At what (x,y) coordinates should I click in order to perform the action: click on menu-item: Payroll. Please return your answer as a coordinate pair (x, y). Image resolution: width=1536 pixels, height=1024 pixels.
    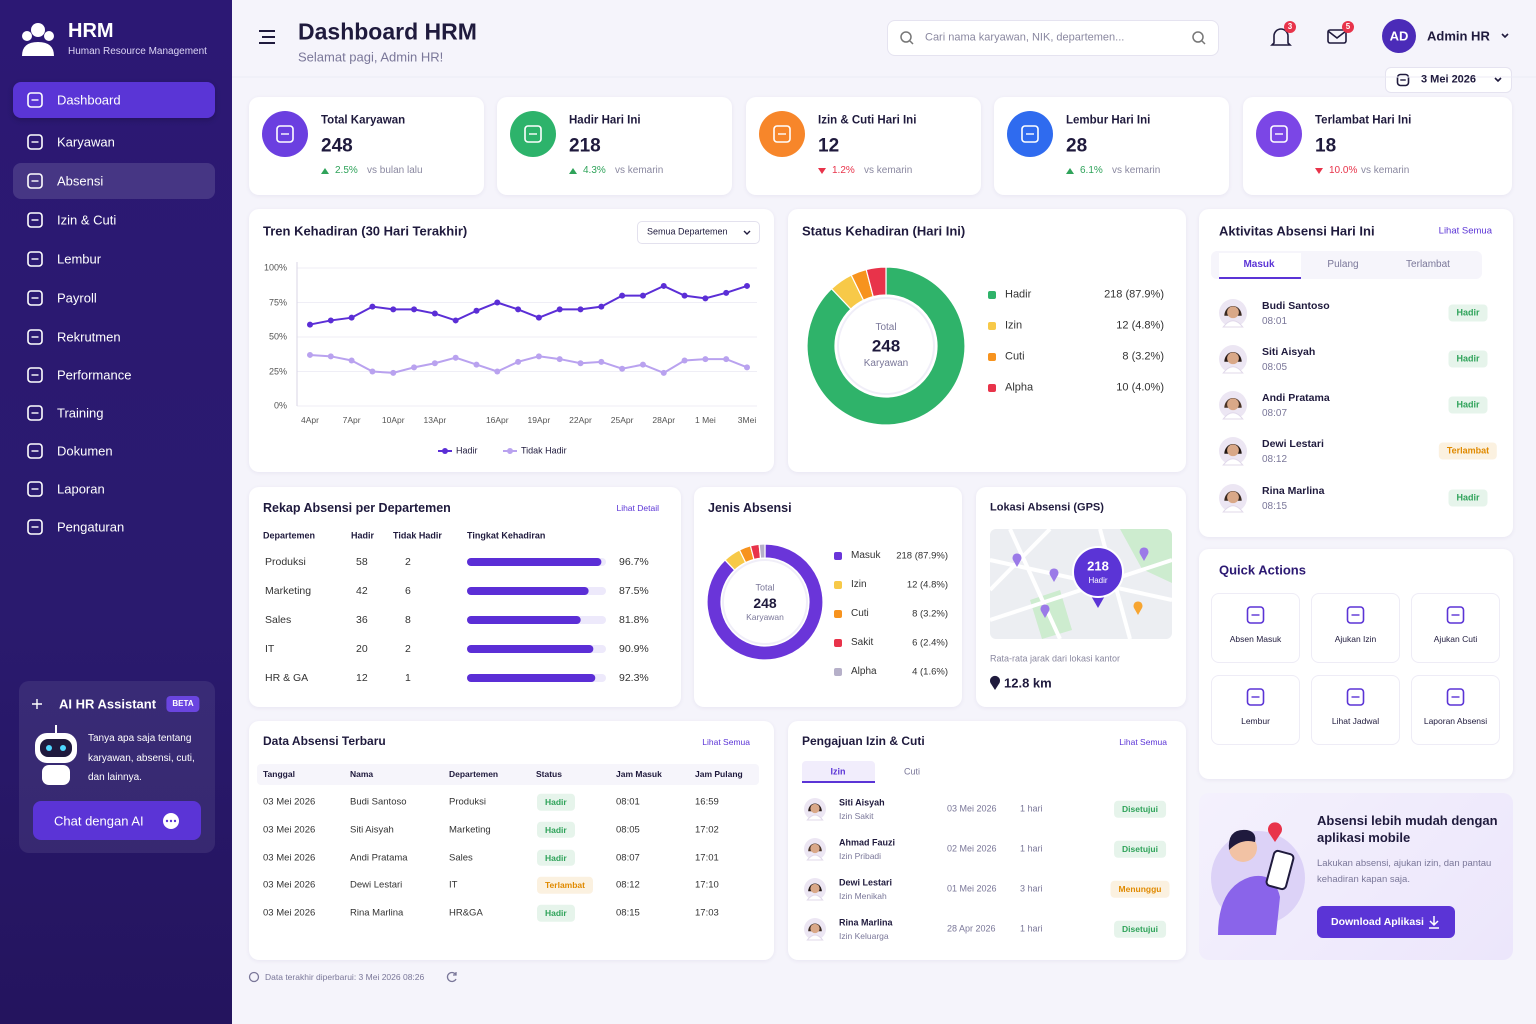
    Looking at the image, I should click on (77, 298).